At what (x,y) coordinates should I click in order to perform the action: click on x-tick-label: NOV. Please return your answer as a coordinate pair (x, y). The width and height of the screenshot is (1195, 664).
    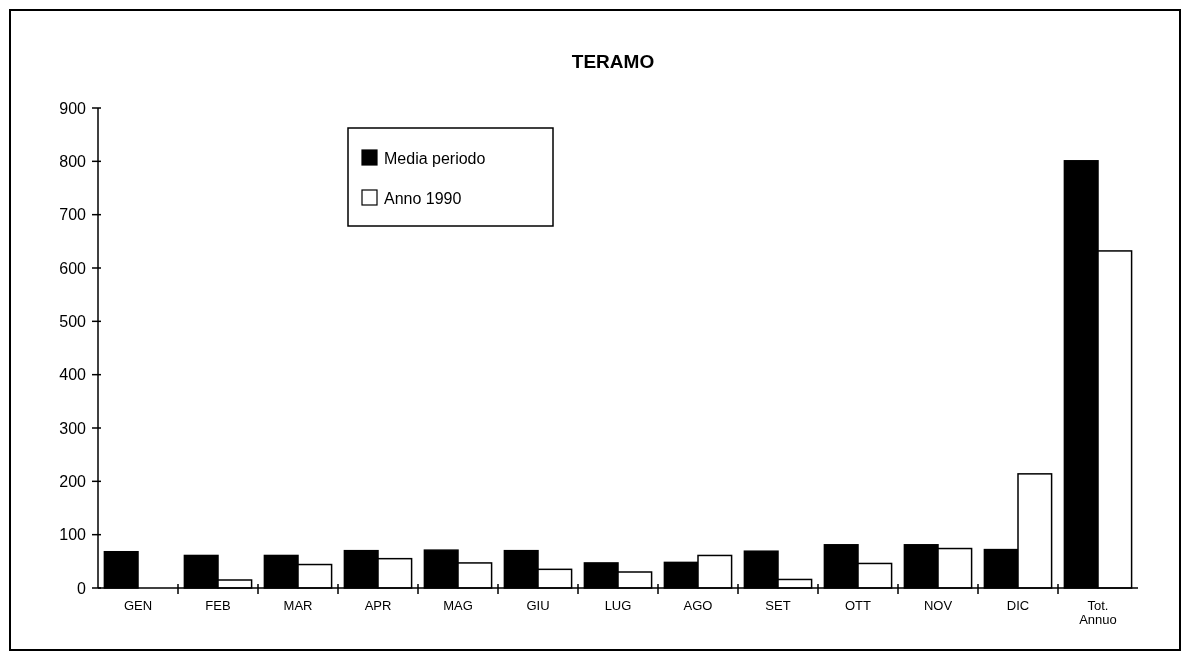
    Looking at the image, I should click on (938, 605).